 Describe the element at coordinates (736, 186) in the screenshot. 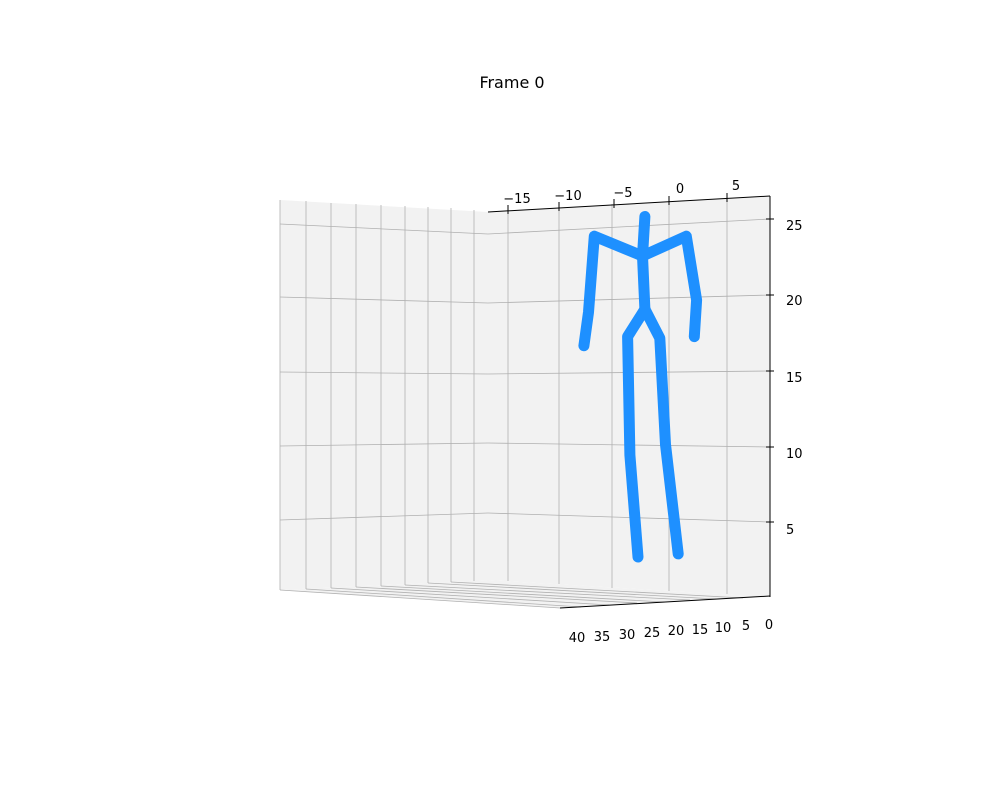

I see `x-tick-label: 5` at that location.